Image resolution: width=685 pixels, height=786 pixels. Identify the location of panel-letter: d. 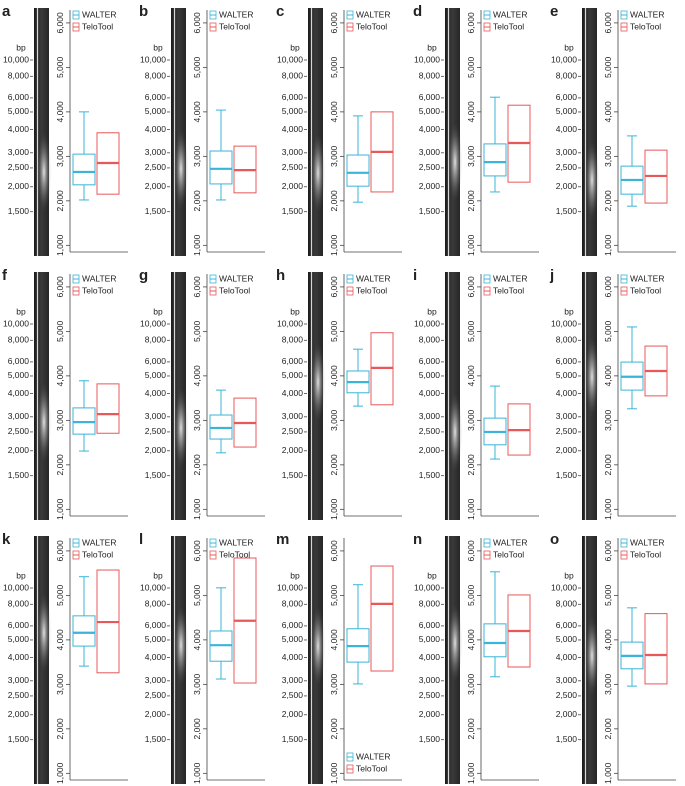
(417, 11).